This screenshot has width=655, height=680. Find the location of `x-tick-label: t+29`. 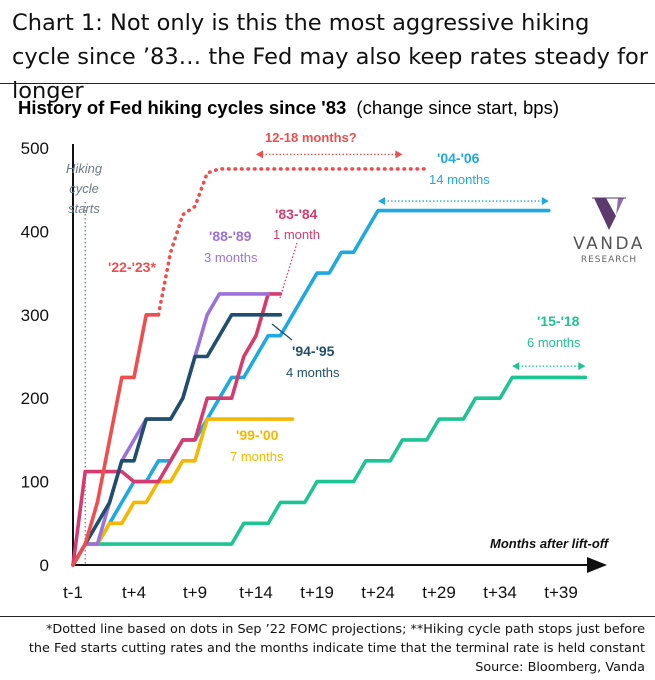

x-tick-label: t+29 is located at coordinates (439, 592).